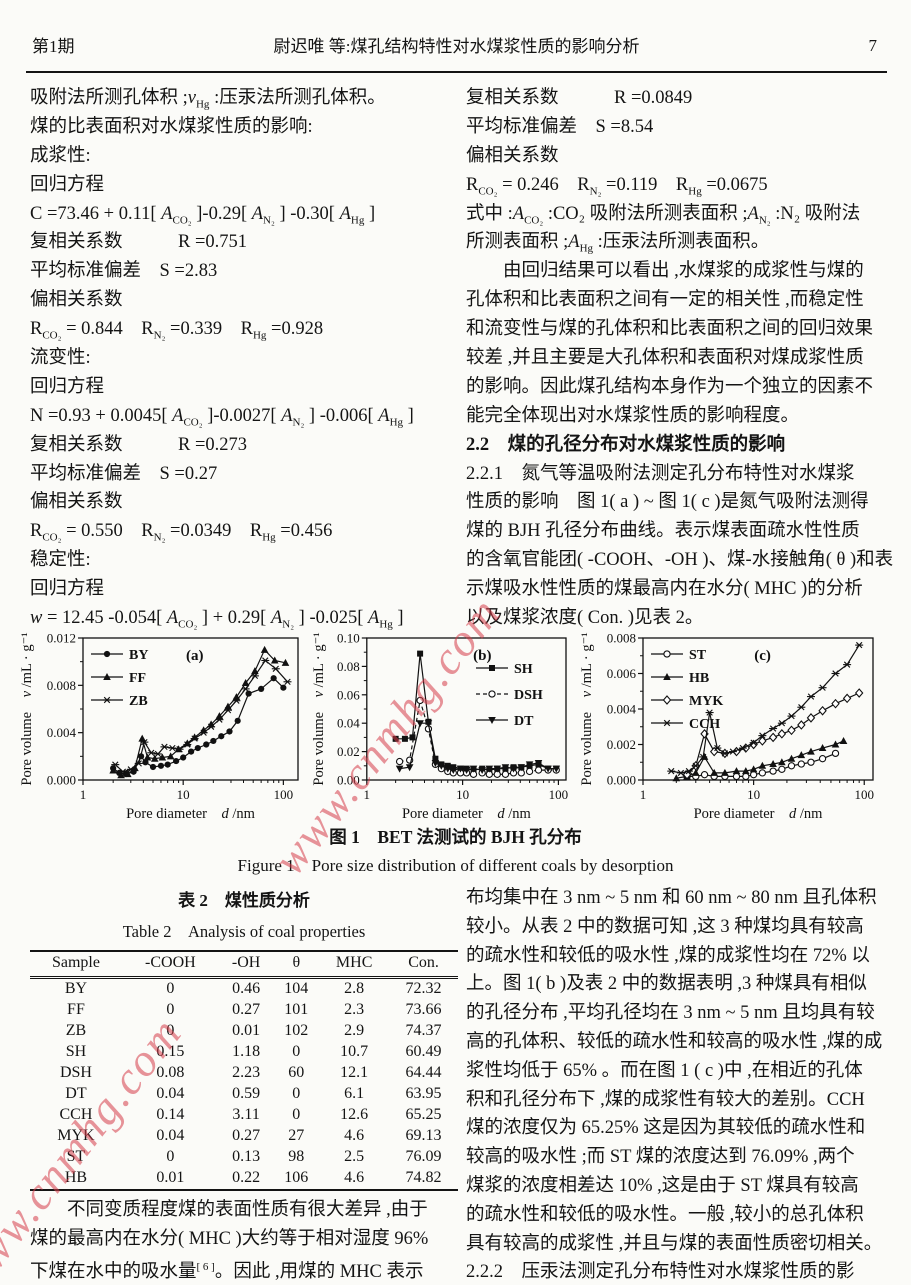 Image resolution: width=911 pixels, height=1285 pixels. I want to click on text-line: 上。图 1( b )及表 2 中的数据表明 ,3 种煤具有相似, so click(666, 984).